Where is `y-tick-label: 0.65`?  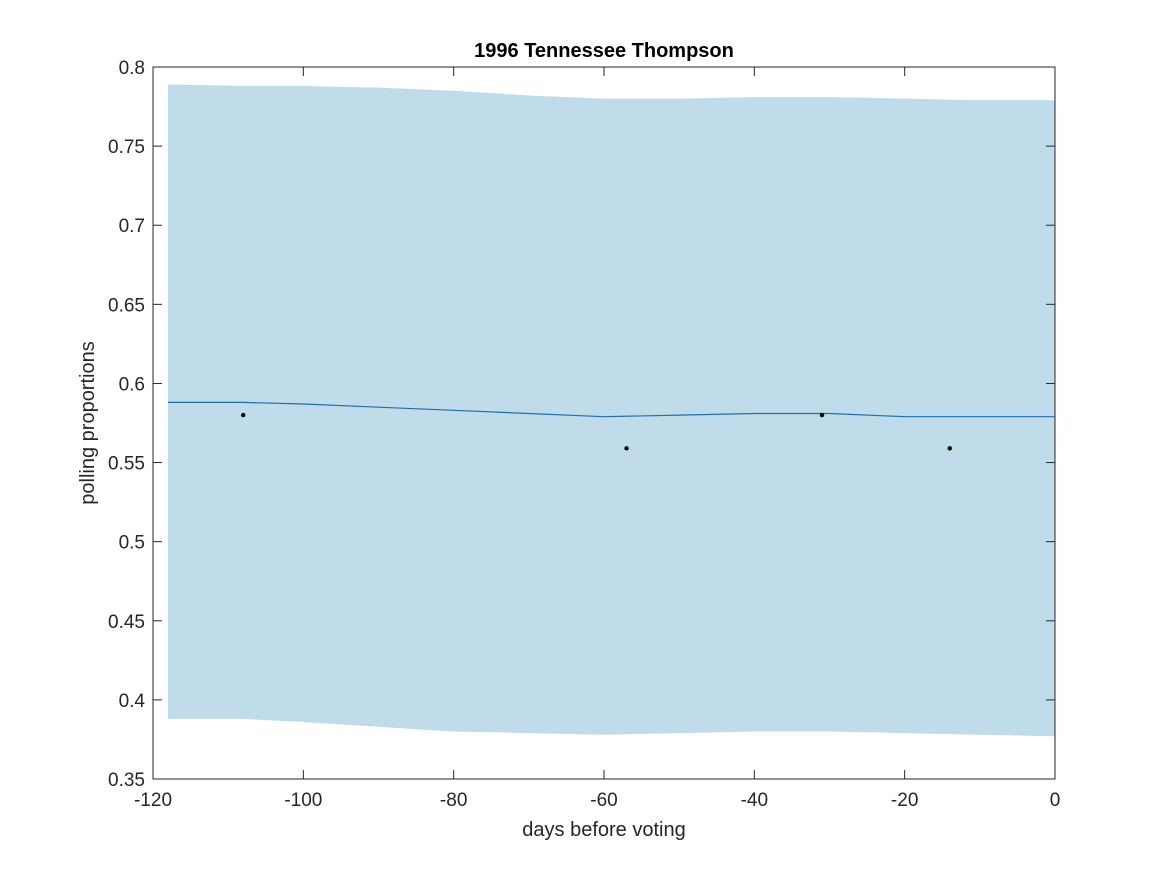
y-tick-label: 0.65 is located at coordinates (126, 305).